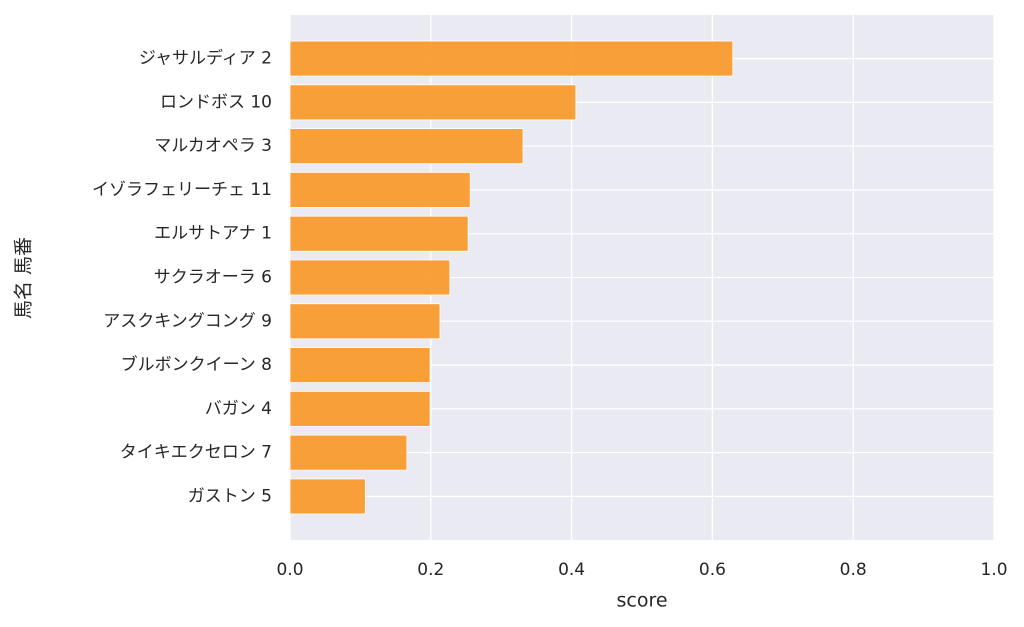 This screenshot has height=627, width=1024. I want to click on y-tick-label: アスクキングコング 9, so click(187, 321).